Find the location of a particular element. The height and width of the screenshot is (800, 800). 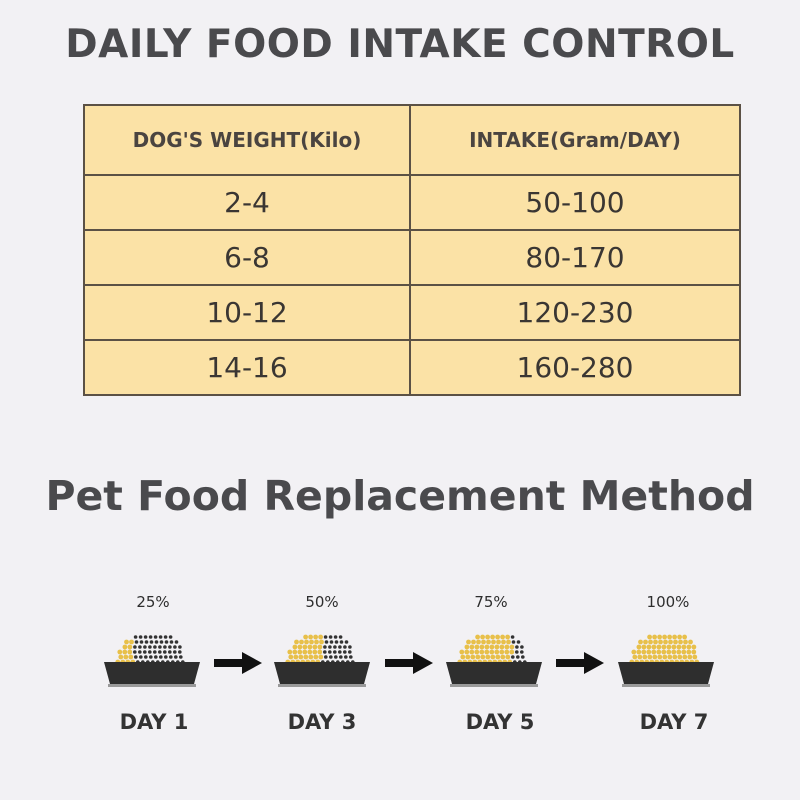

weight-cell: 10-12 is located at coordinates (247, 312).